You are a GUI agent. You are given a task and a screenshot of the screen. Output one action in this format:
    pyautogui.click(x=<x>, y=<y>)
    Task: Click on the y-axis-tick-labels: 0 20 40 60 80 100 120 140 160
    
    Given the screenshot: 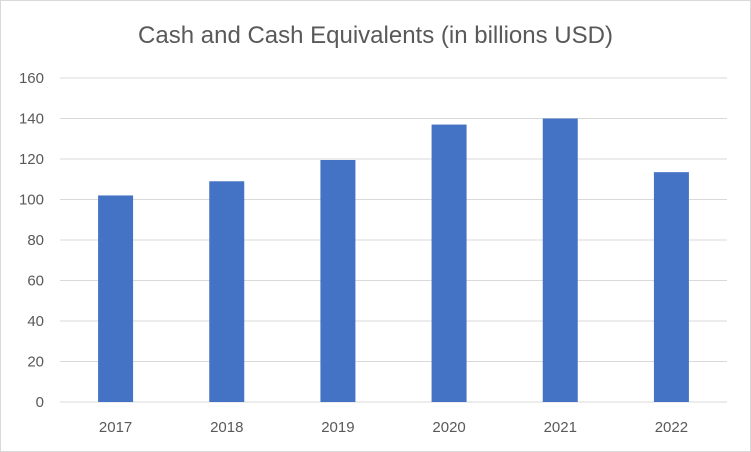 What is the action you would take?
    pyautogui.click(x=31, y=240)
    